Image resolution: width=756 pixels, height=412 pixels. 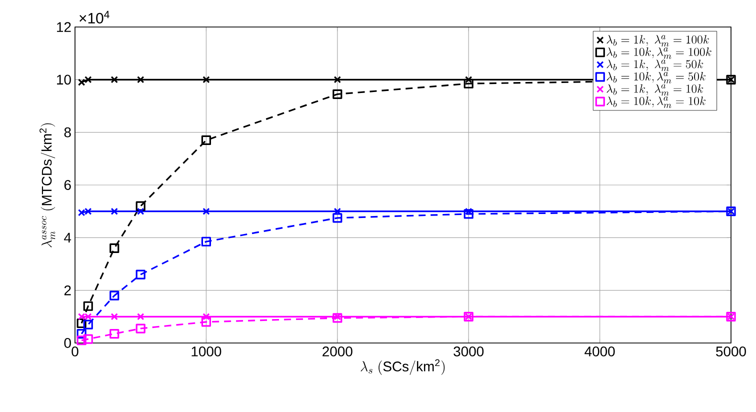 What do you see at coordinates (67, 343) in the screenshot?
I see `y-tick-label: 0` at bounding box center [67, 343].